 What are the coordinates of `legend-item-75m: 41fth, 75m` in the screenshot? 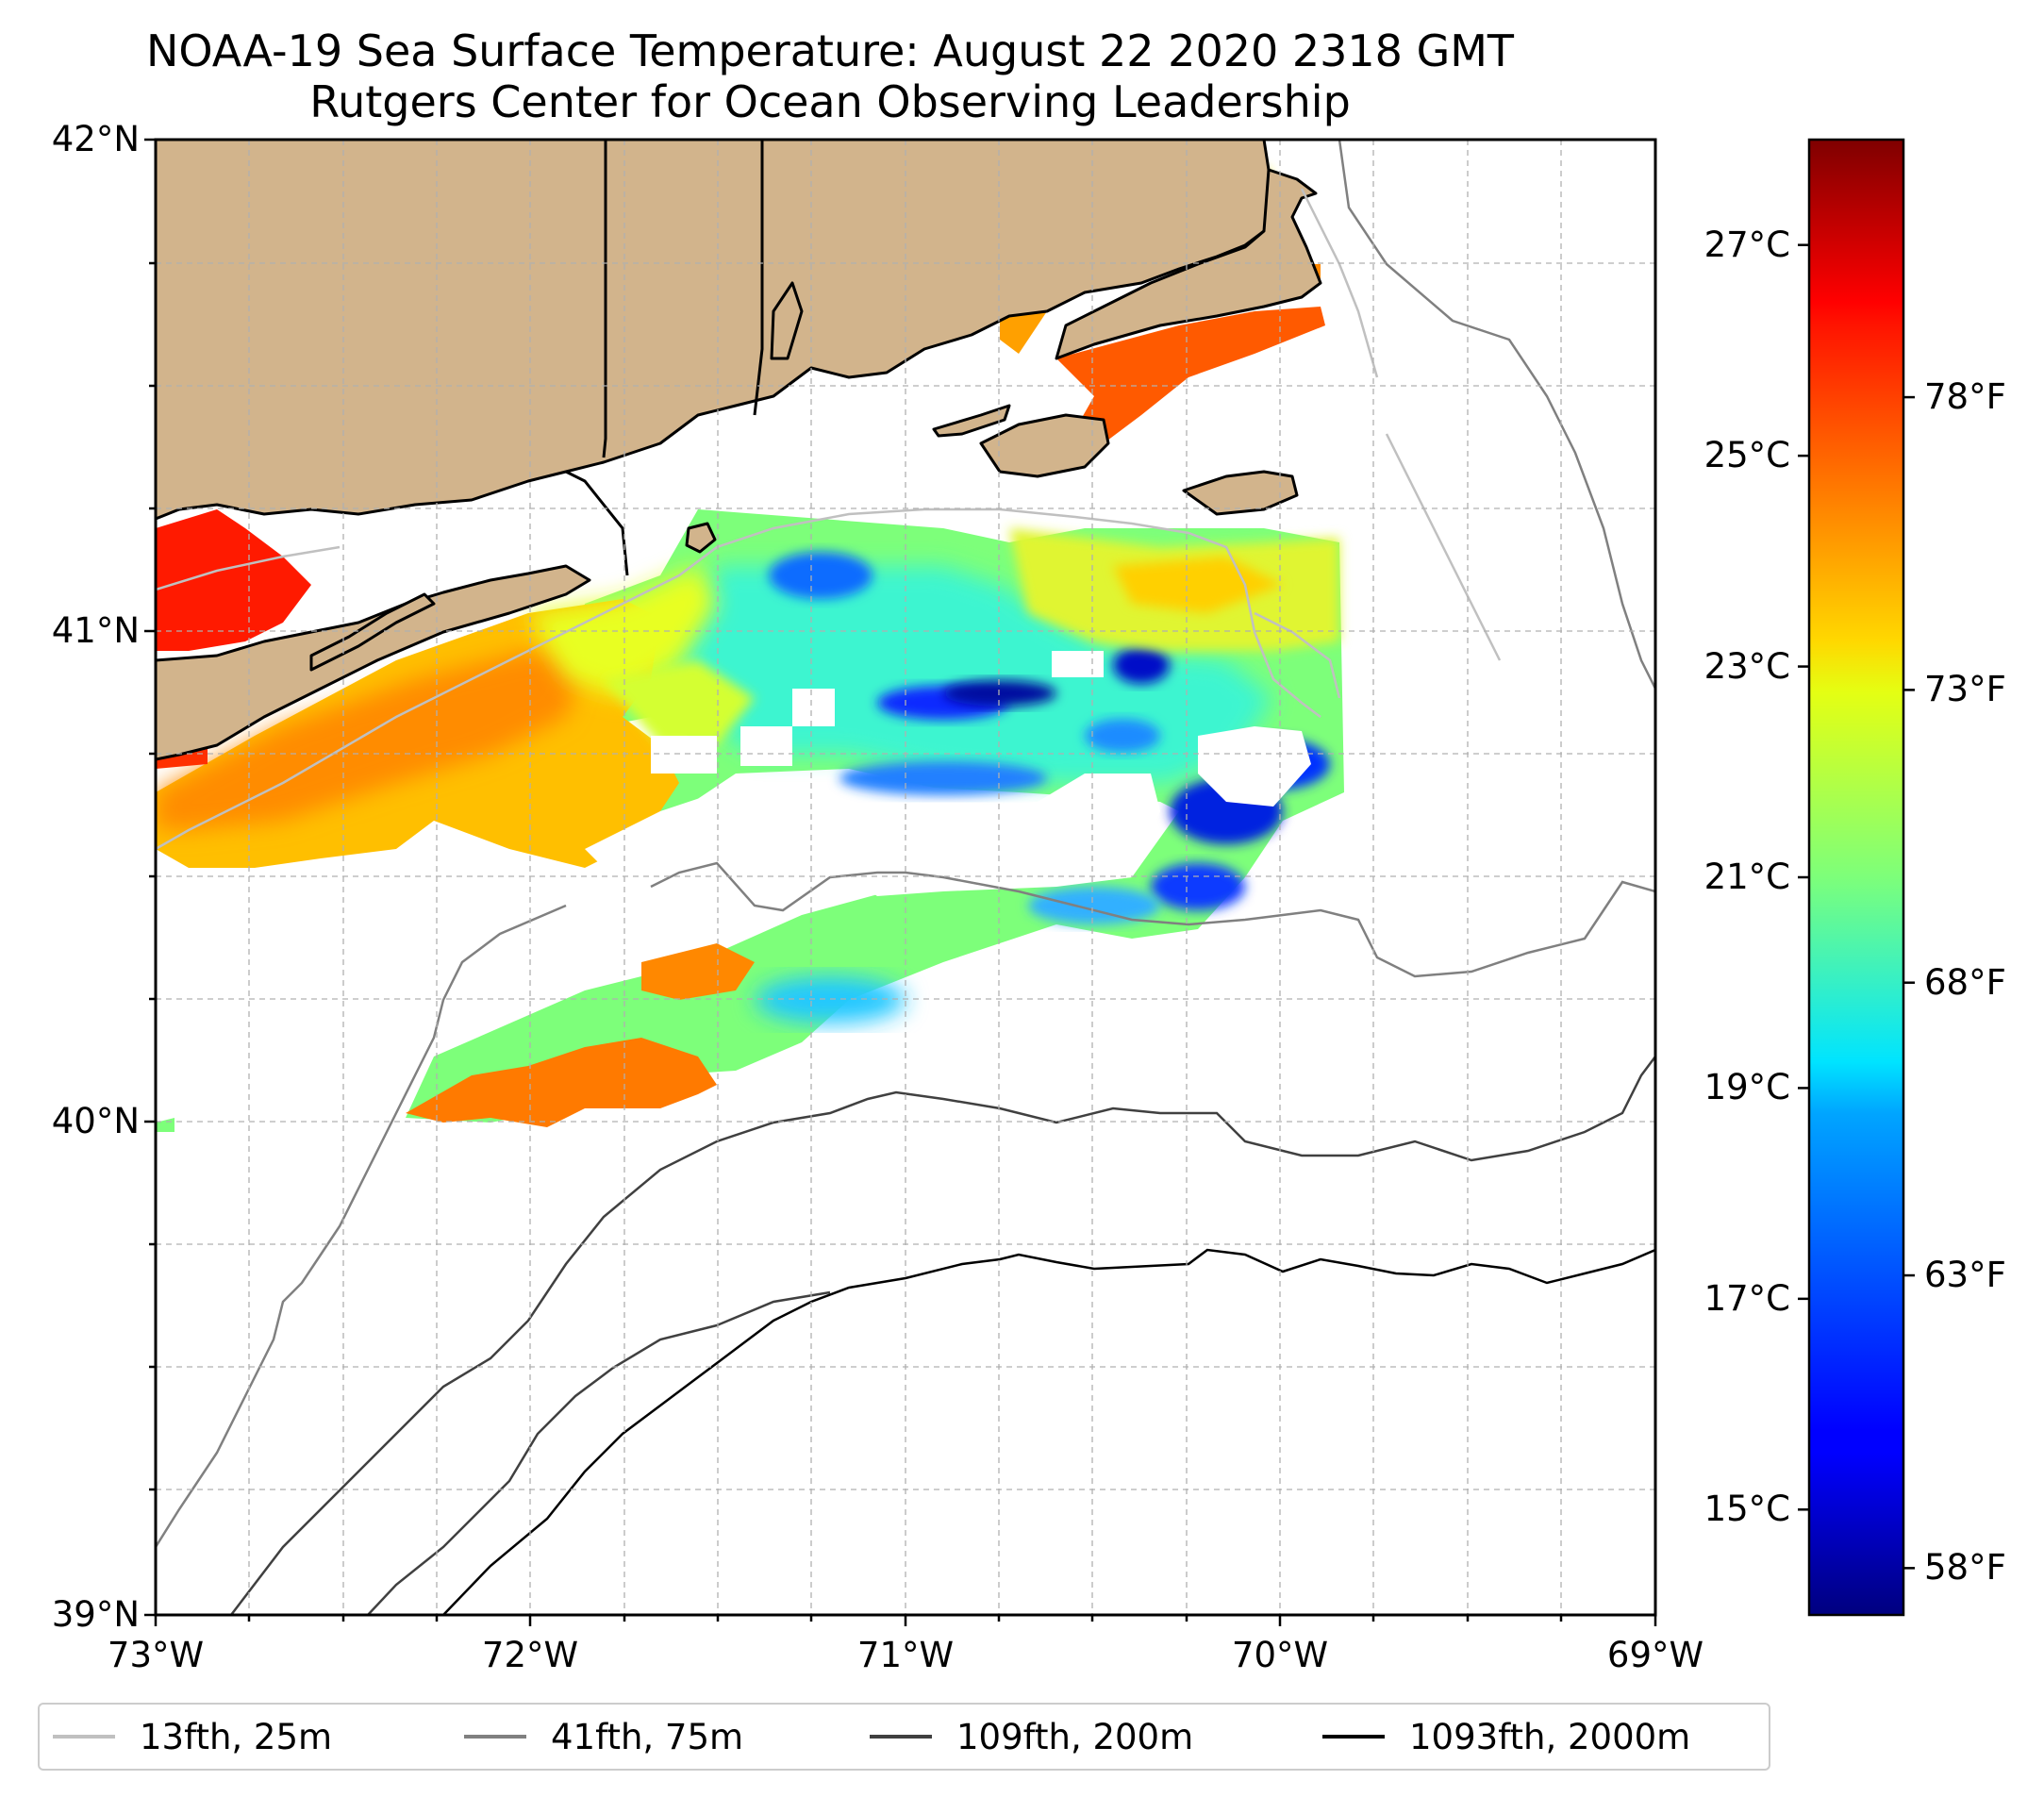 It's located at (604, 1737).